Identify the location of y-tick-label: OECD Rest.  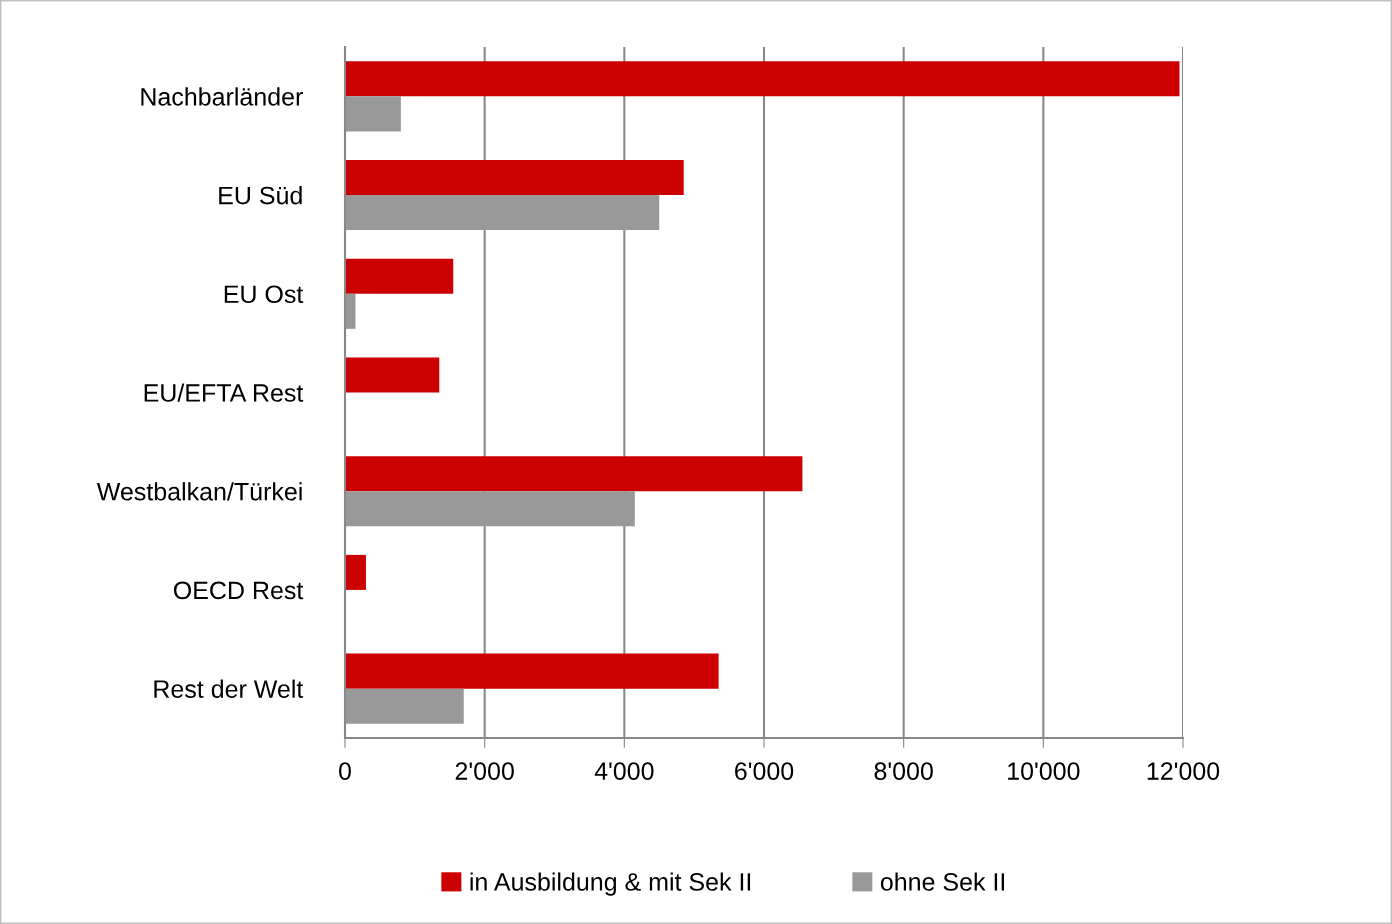
(238, 590).